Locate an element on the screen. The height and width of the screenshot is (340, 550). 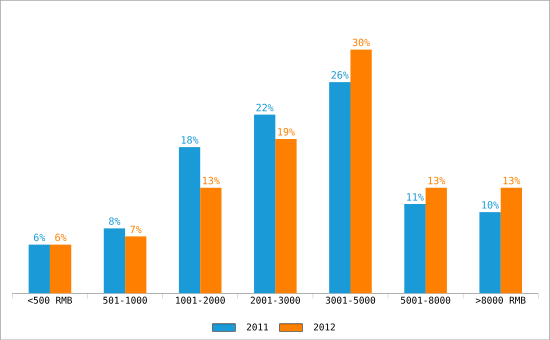
data-label: 18% is located at coordinates (190, 140).